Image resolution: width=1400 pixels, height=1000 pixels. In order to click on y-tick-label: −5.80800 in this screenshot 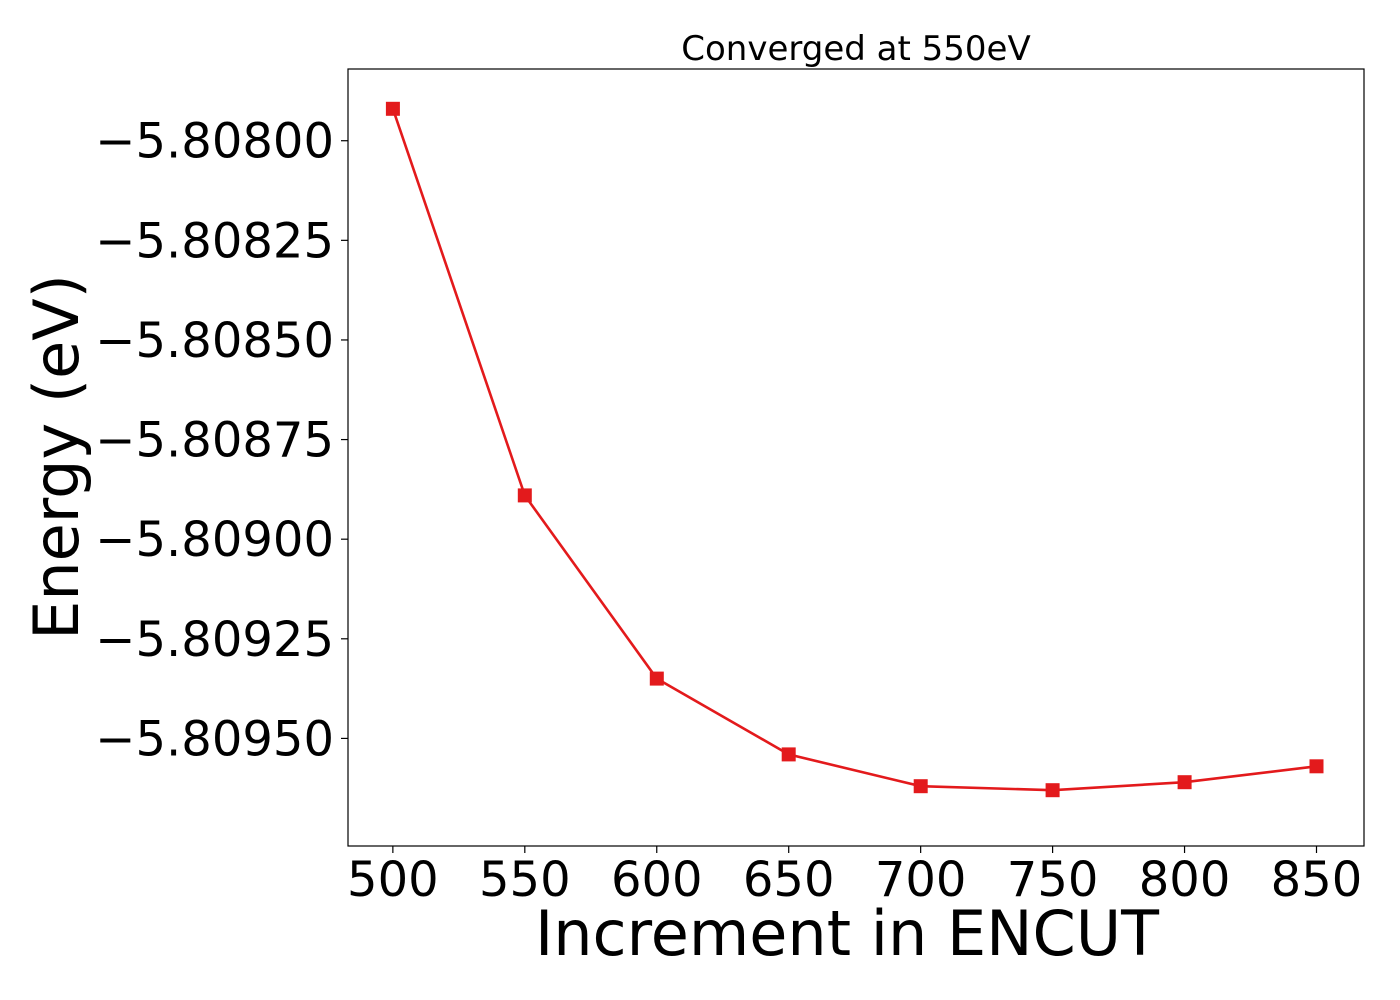, I will do `click(214, 142)`.